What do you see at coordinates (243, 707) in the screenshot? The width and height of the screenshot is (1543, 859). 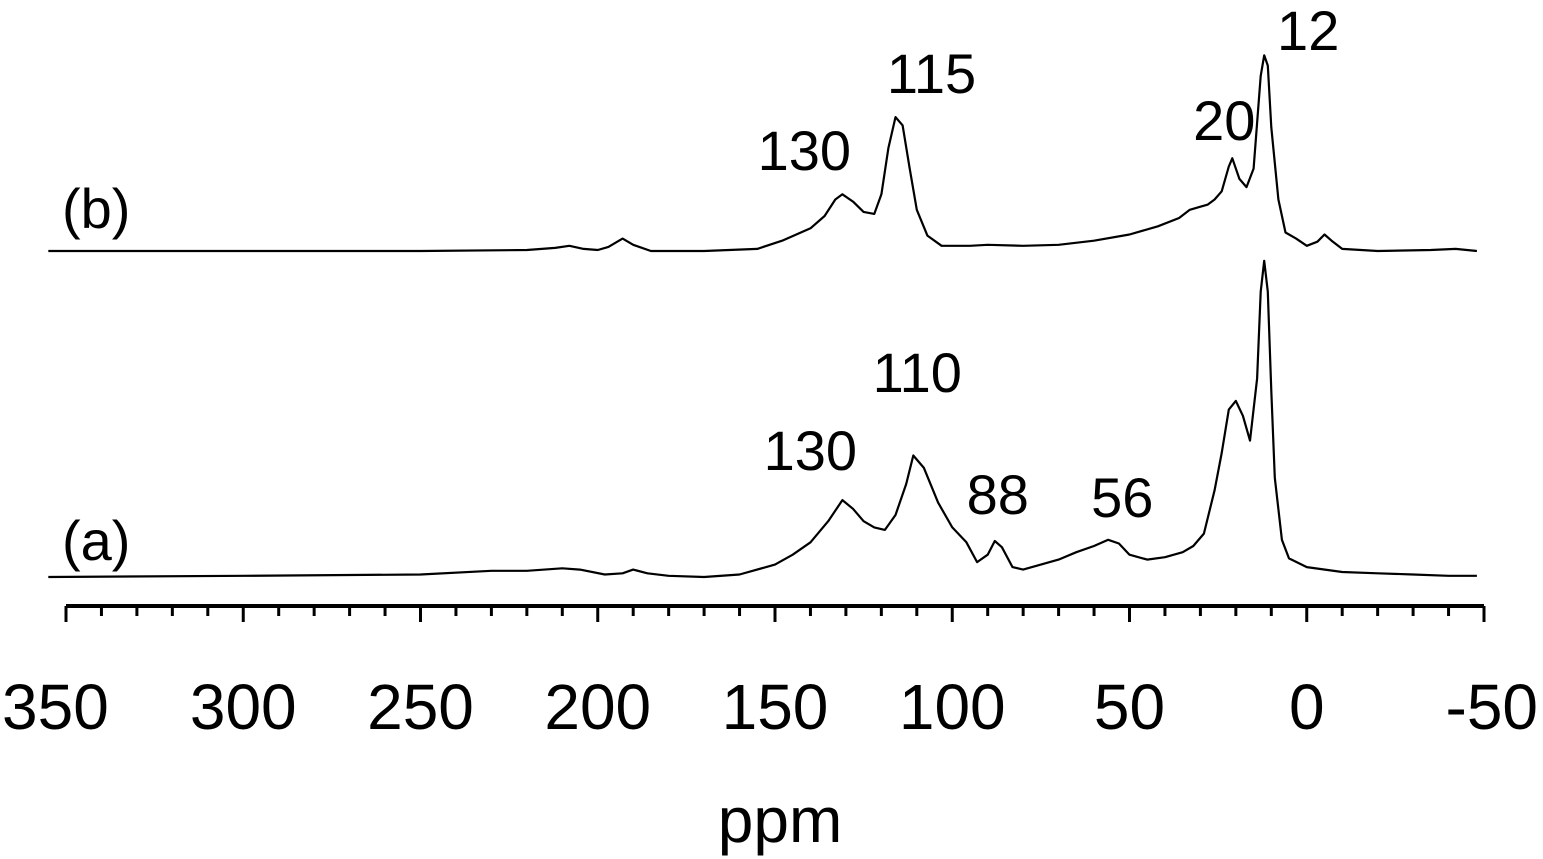 I see `x-tick-label: 300` at bounding box center [243, 707].